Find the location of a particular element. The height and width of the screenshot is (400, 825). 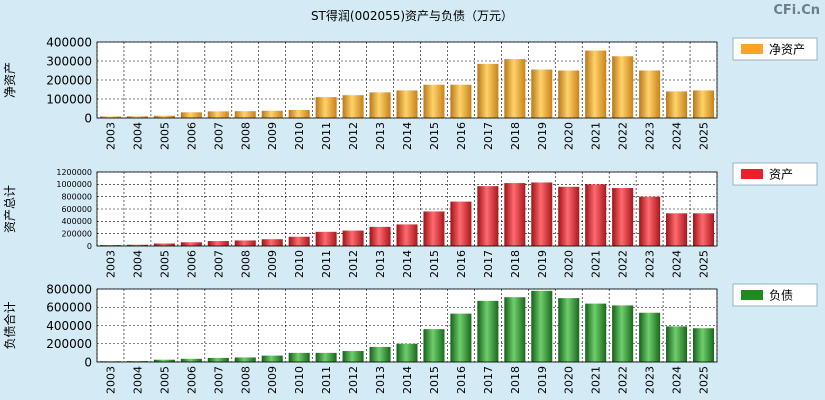

liab-bar-2004 is located at coordinates (137, 361).